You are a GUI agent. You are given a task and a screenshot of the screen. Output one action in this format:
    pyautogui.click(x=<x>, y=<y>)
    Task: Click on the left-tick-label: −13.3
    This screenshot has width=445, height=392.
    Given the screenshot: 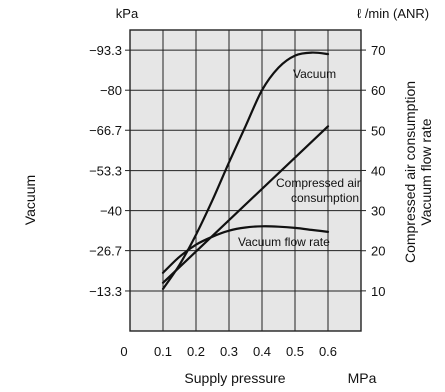 What is the action you would take?
    pyautogui.click(x=105, y=291)
    